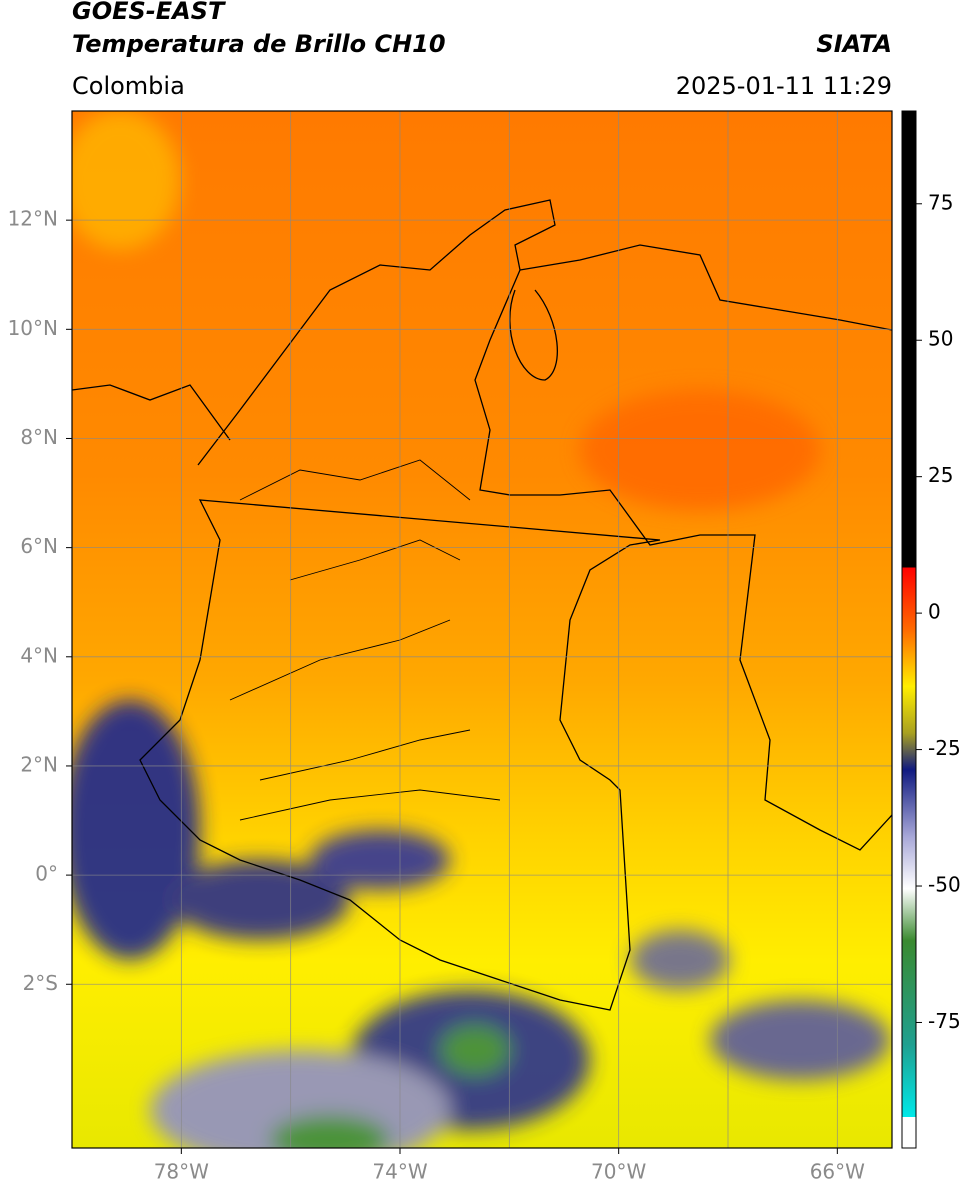  What do you see at coordinates (934, 612) in the screenshot?
I see `colorbar-tick-label: 0` at bounding box center [934, 612].